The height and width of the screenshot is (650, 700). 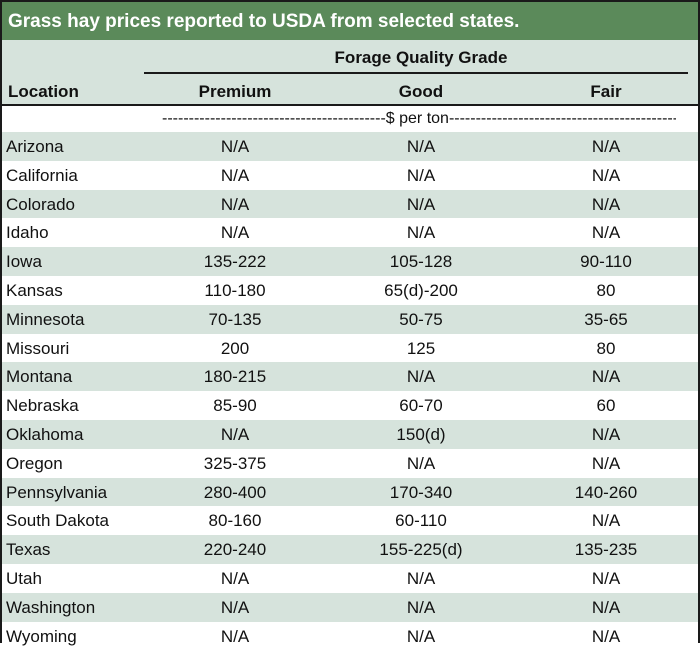 What do you see at coordinates (350, 549) in the screenshot?
I see `table-row: Texas 220-240 155-225(d) 135-235` at bounding box center [350, 549].